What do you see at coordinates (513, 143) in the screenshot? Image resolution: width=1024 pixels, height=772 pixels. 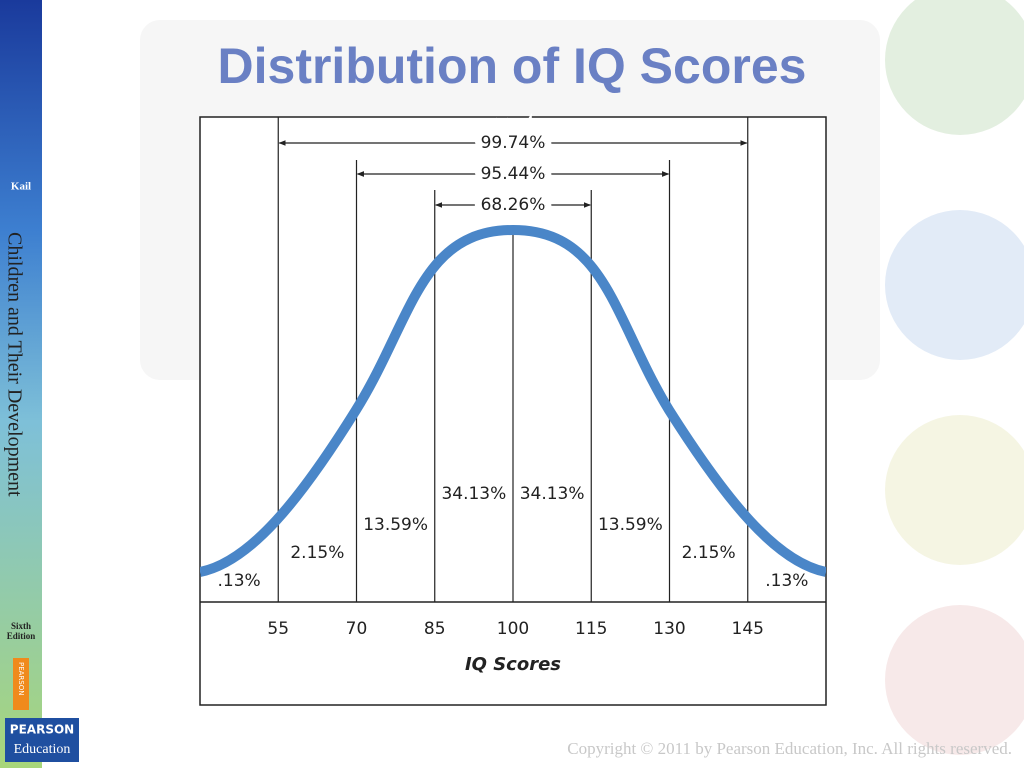 I see `range-label: 99.74%` at bounding box center [513, 143].